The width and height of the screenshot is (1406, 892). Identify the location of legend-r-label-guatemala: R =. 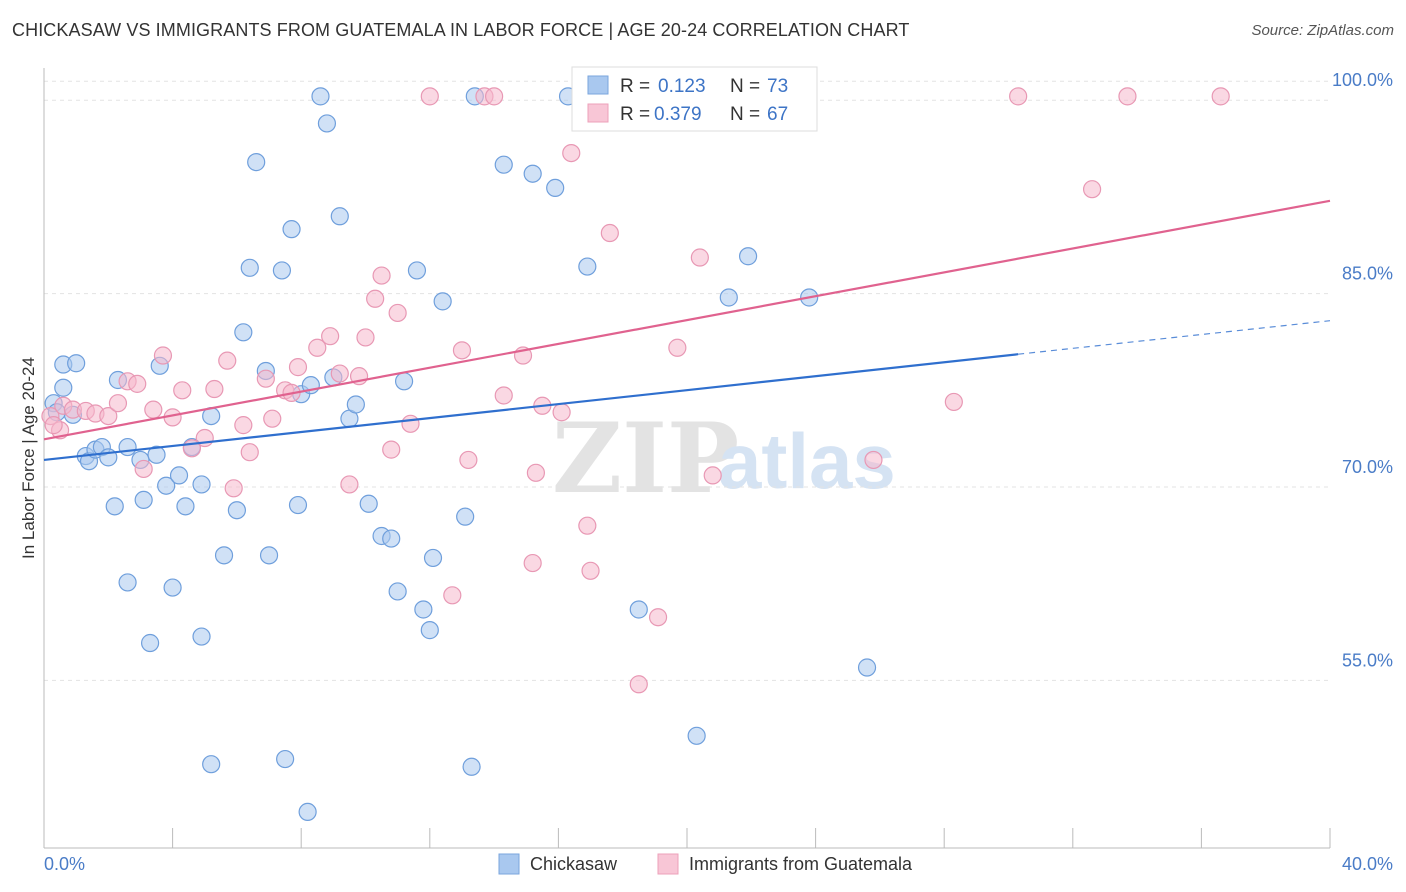
(635, 114).